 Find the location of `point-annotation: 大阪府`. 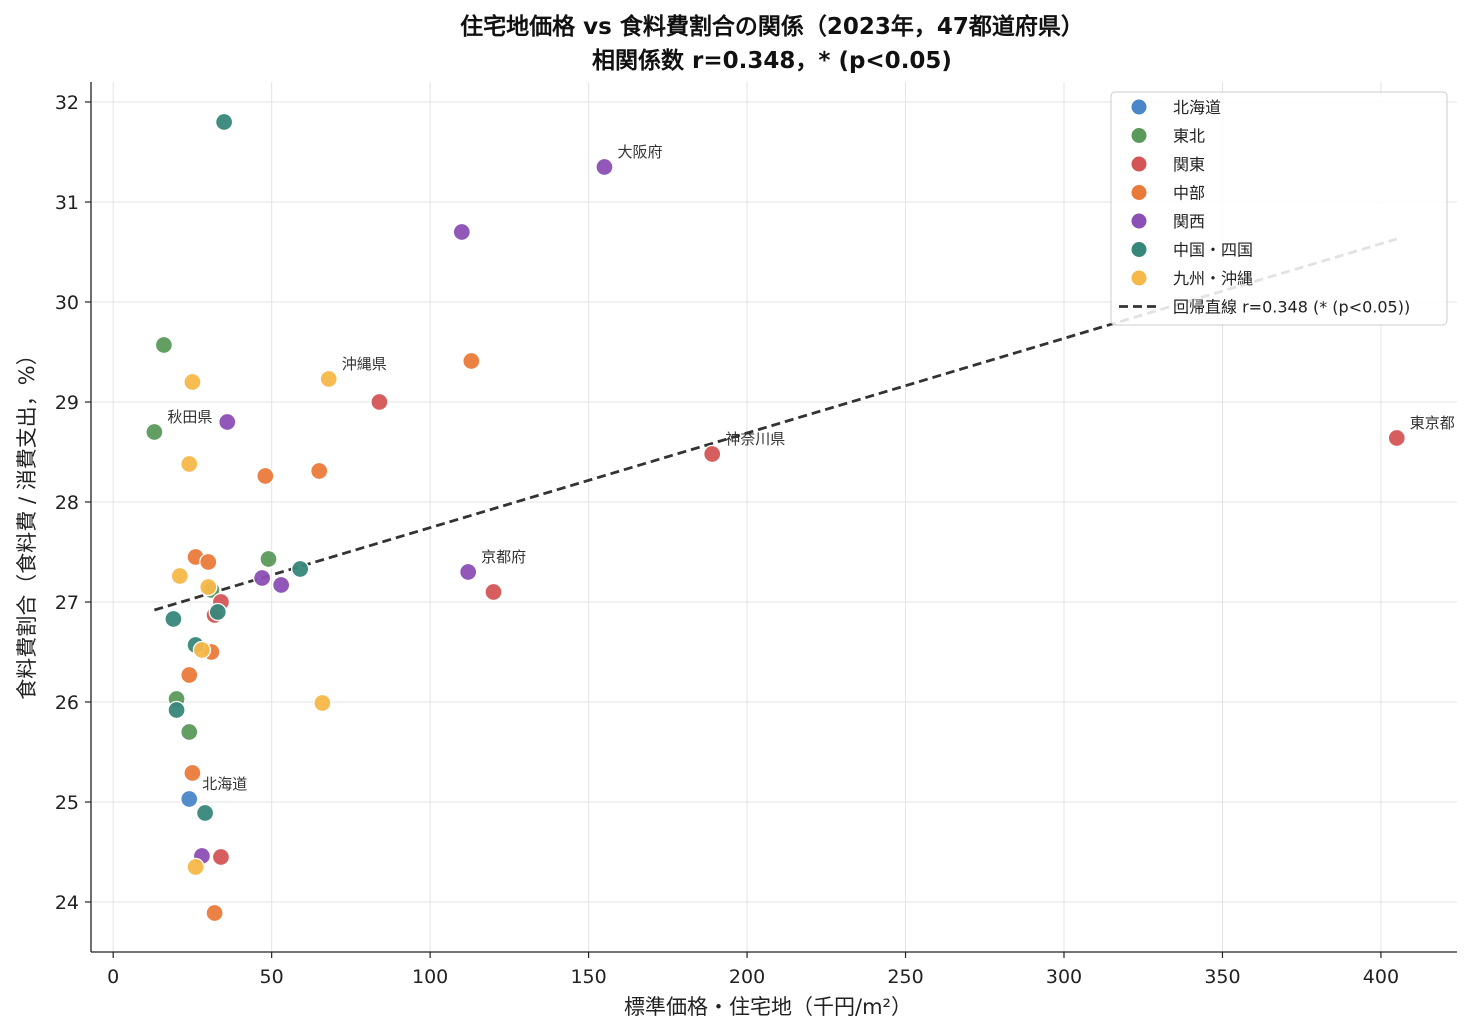

point-annotation: 大阪府 is located at coordinates (639, 152).